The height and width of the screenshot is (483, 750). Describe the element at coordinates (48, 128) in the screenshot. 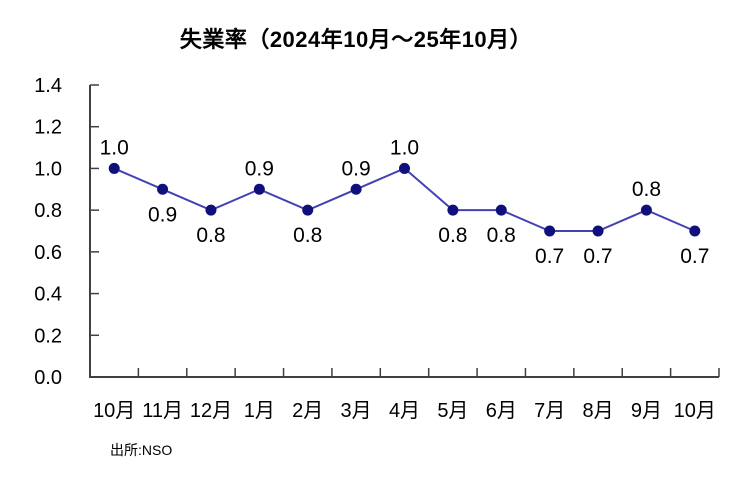

I see `y-tick-label: 1.2` at that location.